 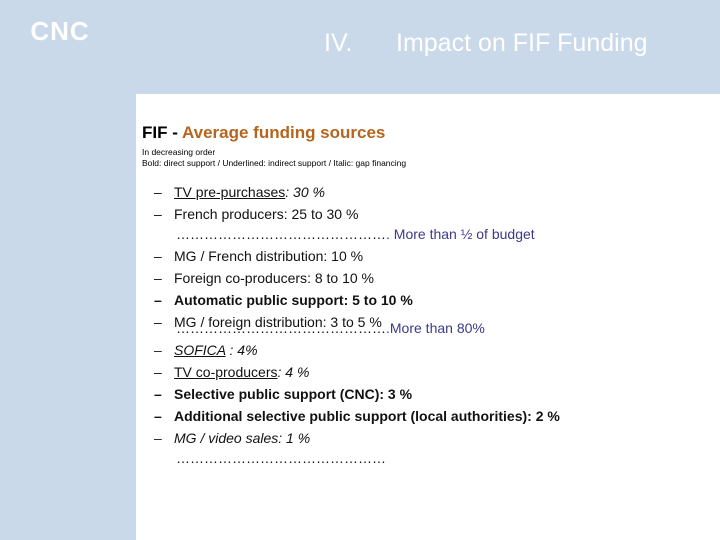 I want to click on item-name: French producers, so click(x=229, y=214).